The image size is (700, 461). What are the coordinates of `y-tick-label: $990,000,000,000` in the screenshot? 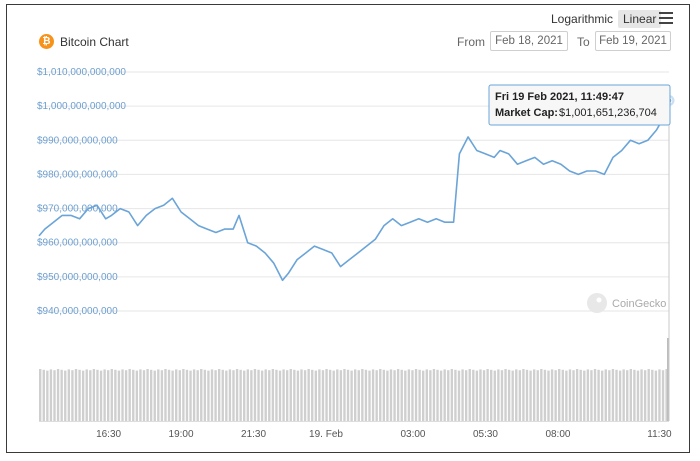 It's located at (77, 140).